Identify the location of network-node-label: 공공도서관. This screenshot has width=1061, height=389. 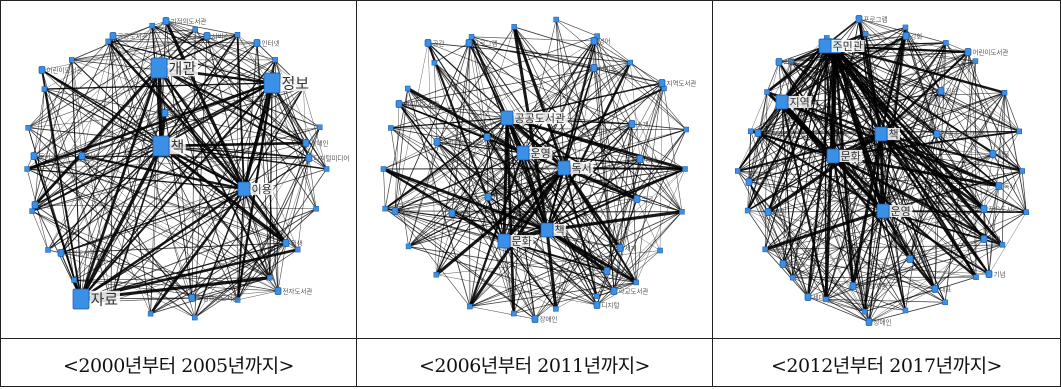
(540, 118).